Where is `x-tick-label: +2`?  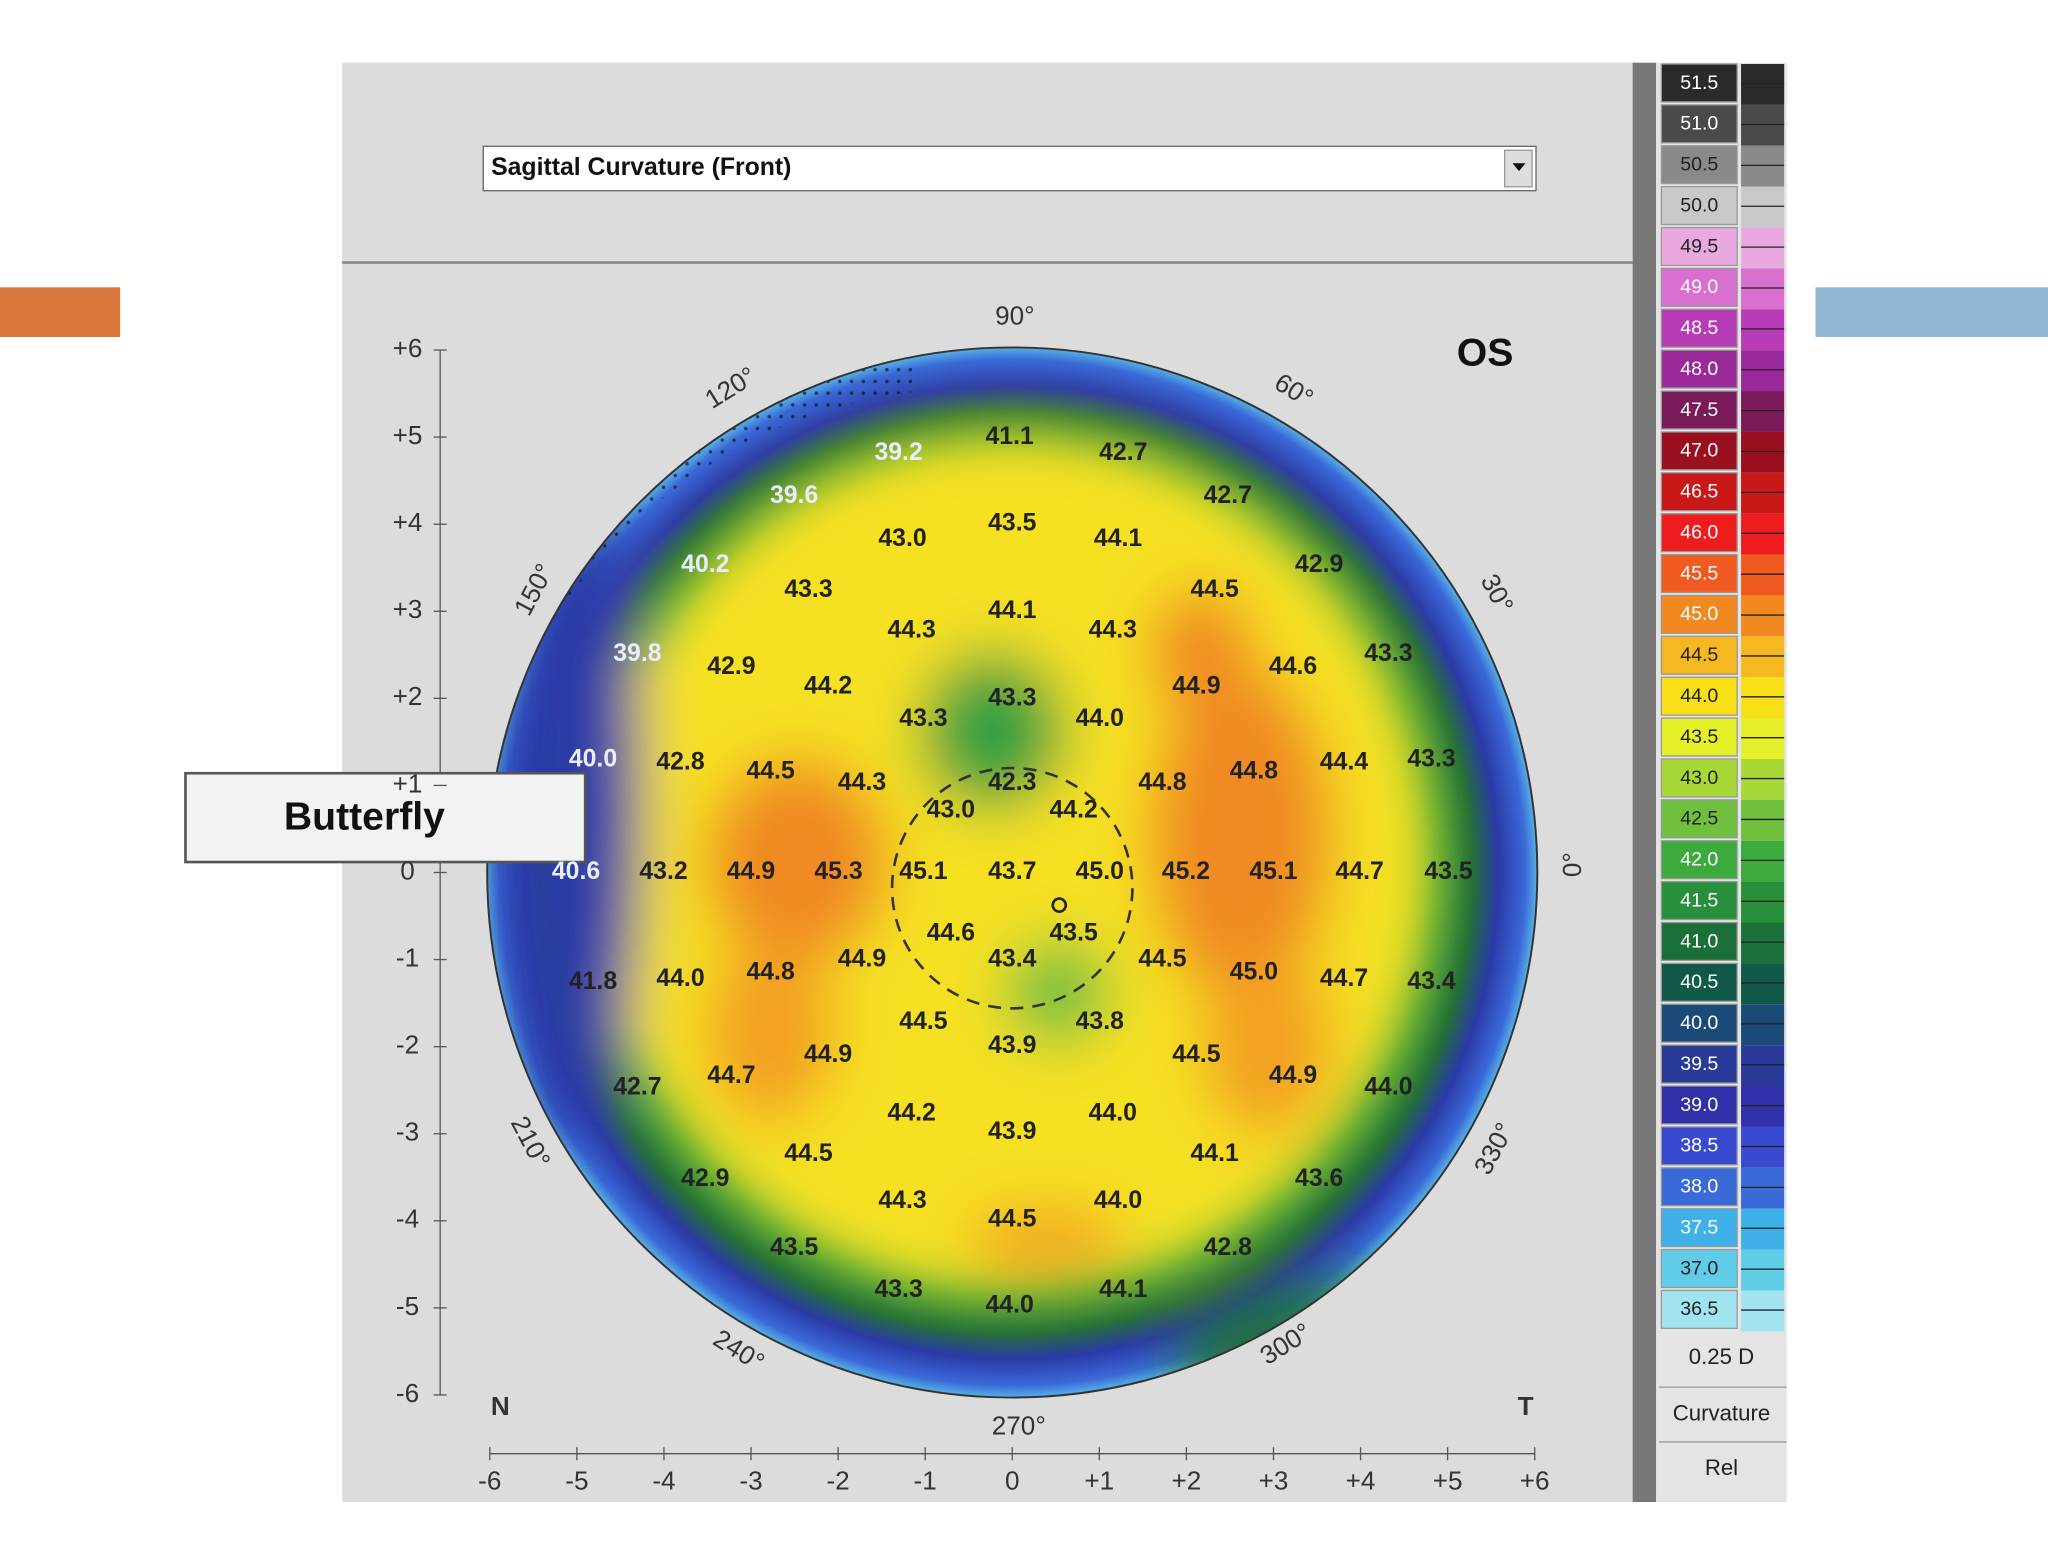 x-tick-label: +2 is located at coordinates (1187, 1480).